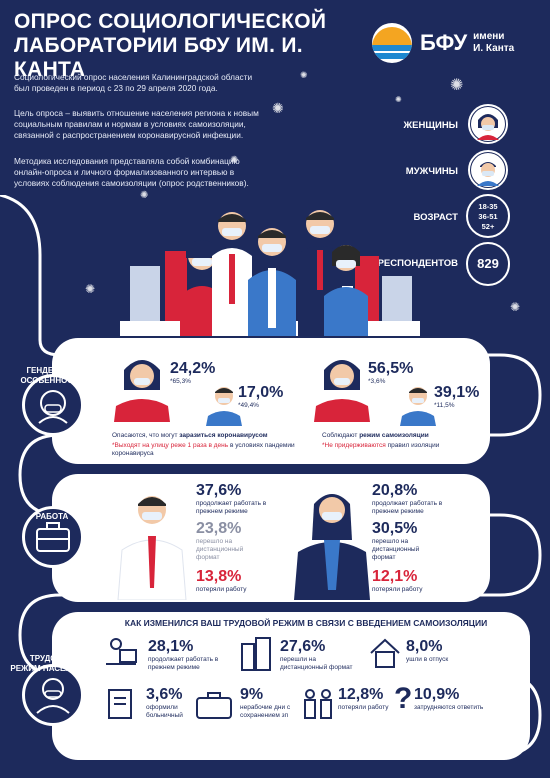  Describe the element at coordinates (223, 435) in the screenshot. I see `gender-caption-left-bold: заразиться коронавирусом` at that location.